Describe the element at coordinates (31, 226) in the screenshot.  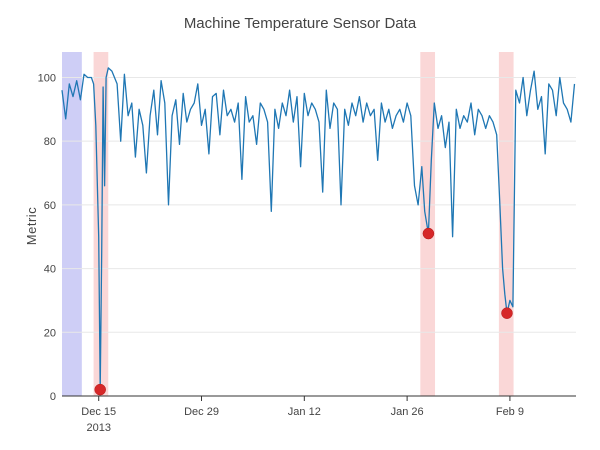
I see `y-axis-label: Metric` at that location.